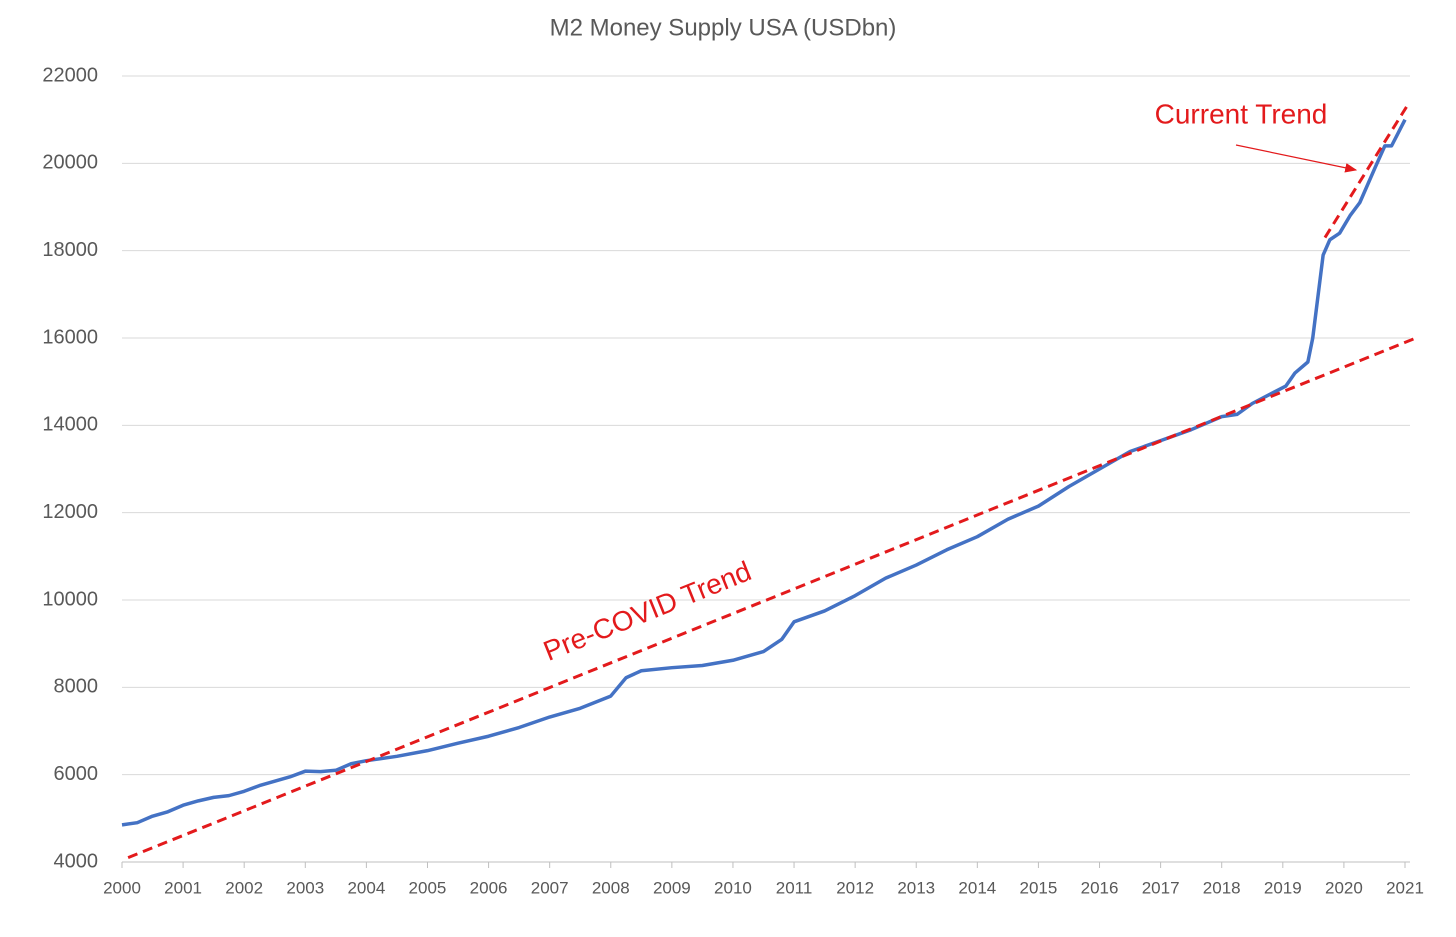 This screenshot has width=1456, height=937. I want to click on x-tick-label: 2021, so click(1405, 887).